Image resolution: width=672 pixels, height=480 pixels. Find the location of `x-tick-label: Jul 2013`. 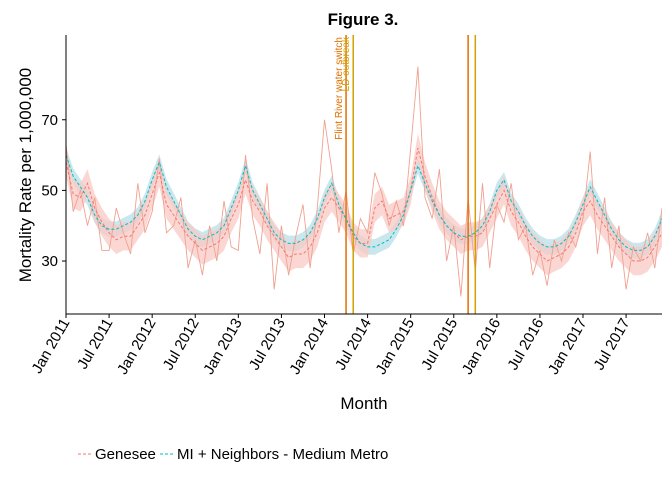

x-tick-label: Jul 2013 is located at coordinates (267, 345).